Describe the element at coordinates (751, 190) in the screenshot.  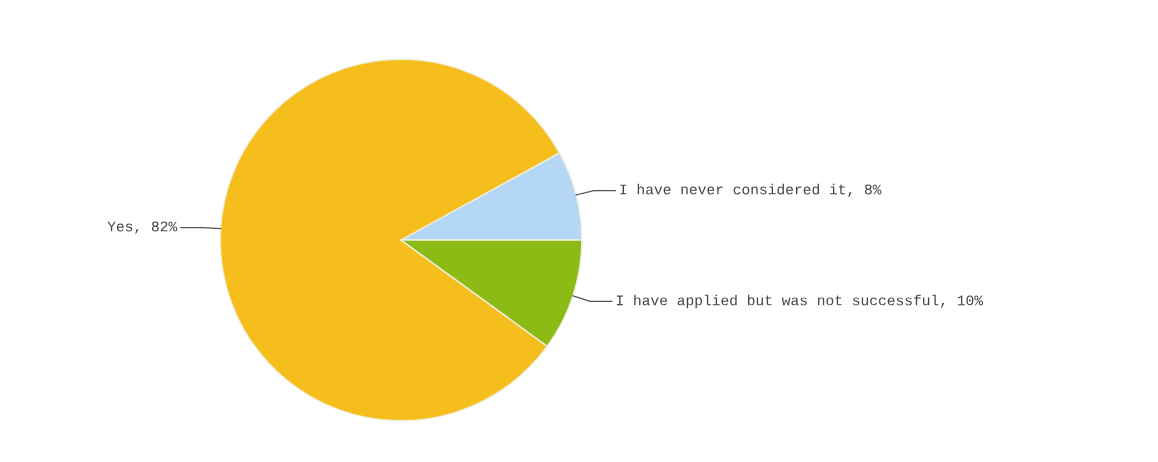
I see `slice-label: I have never considered it, 8%` at that location.